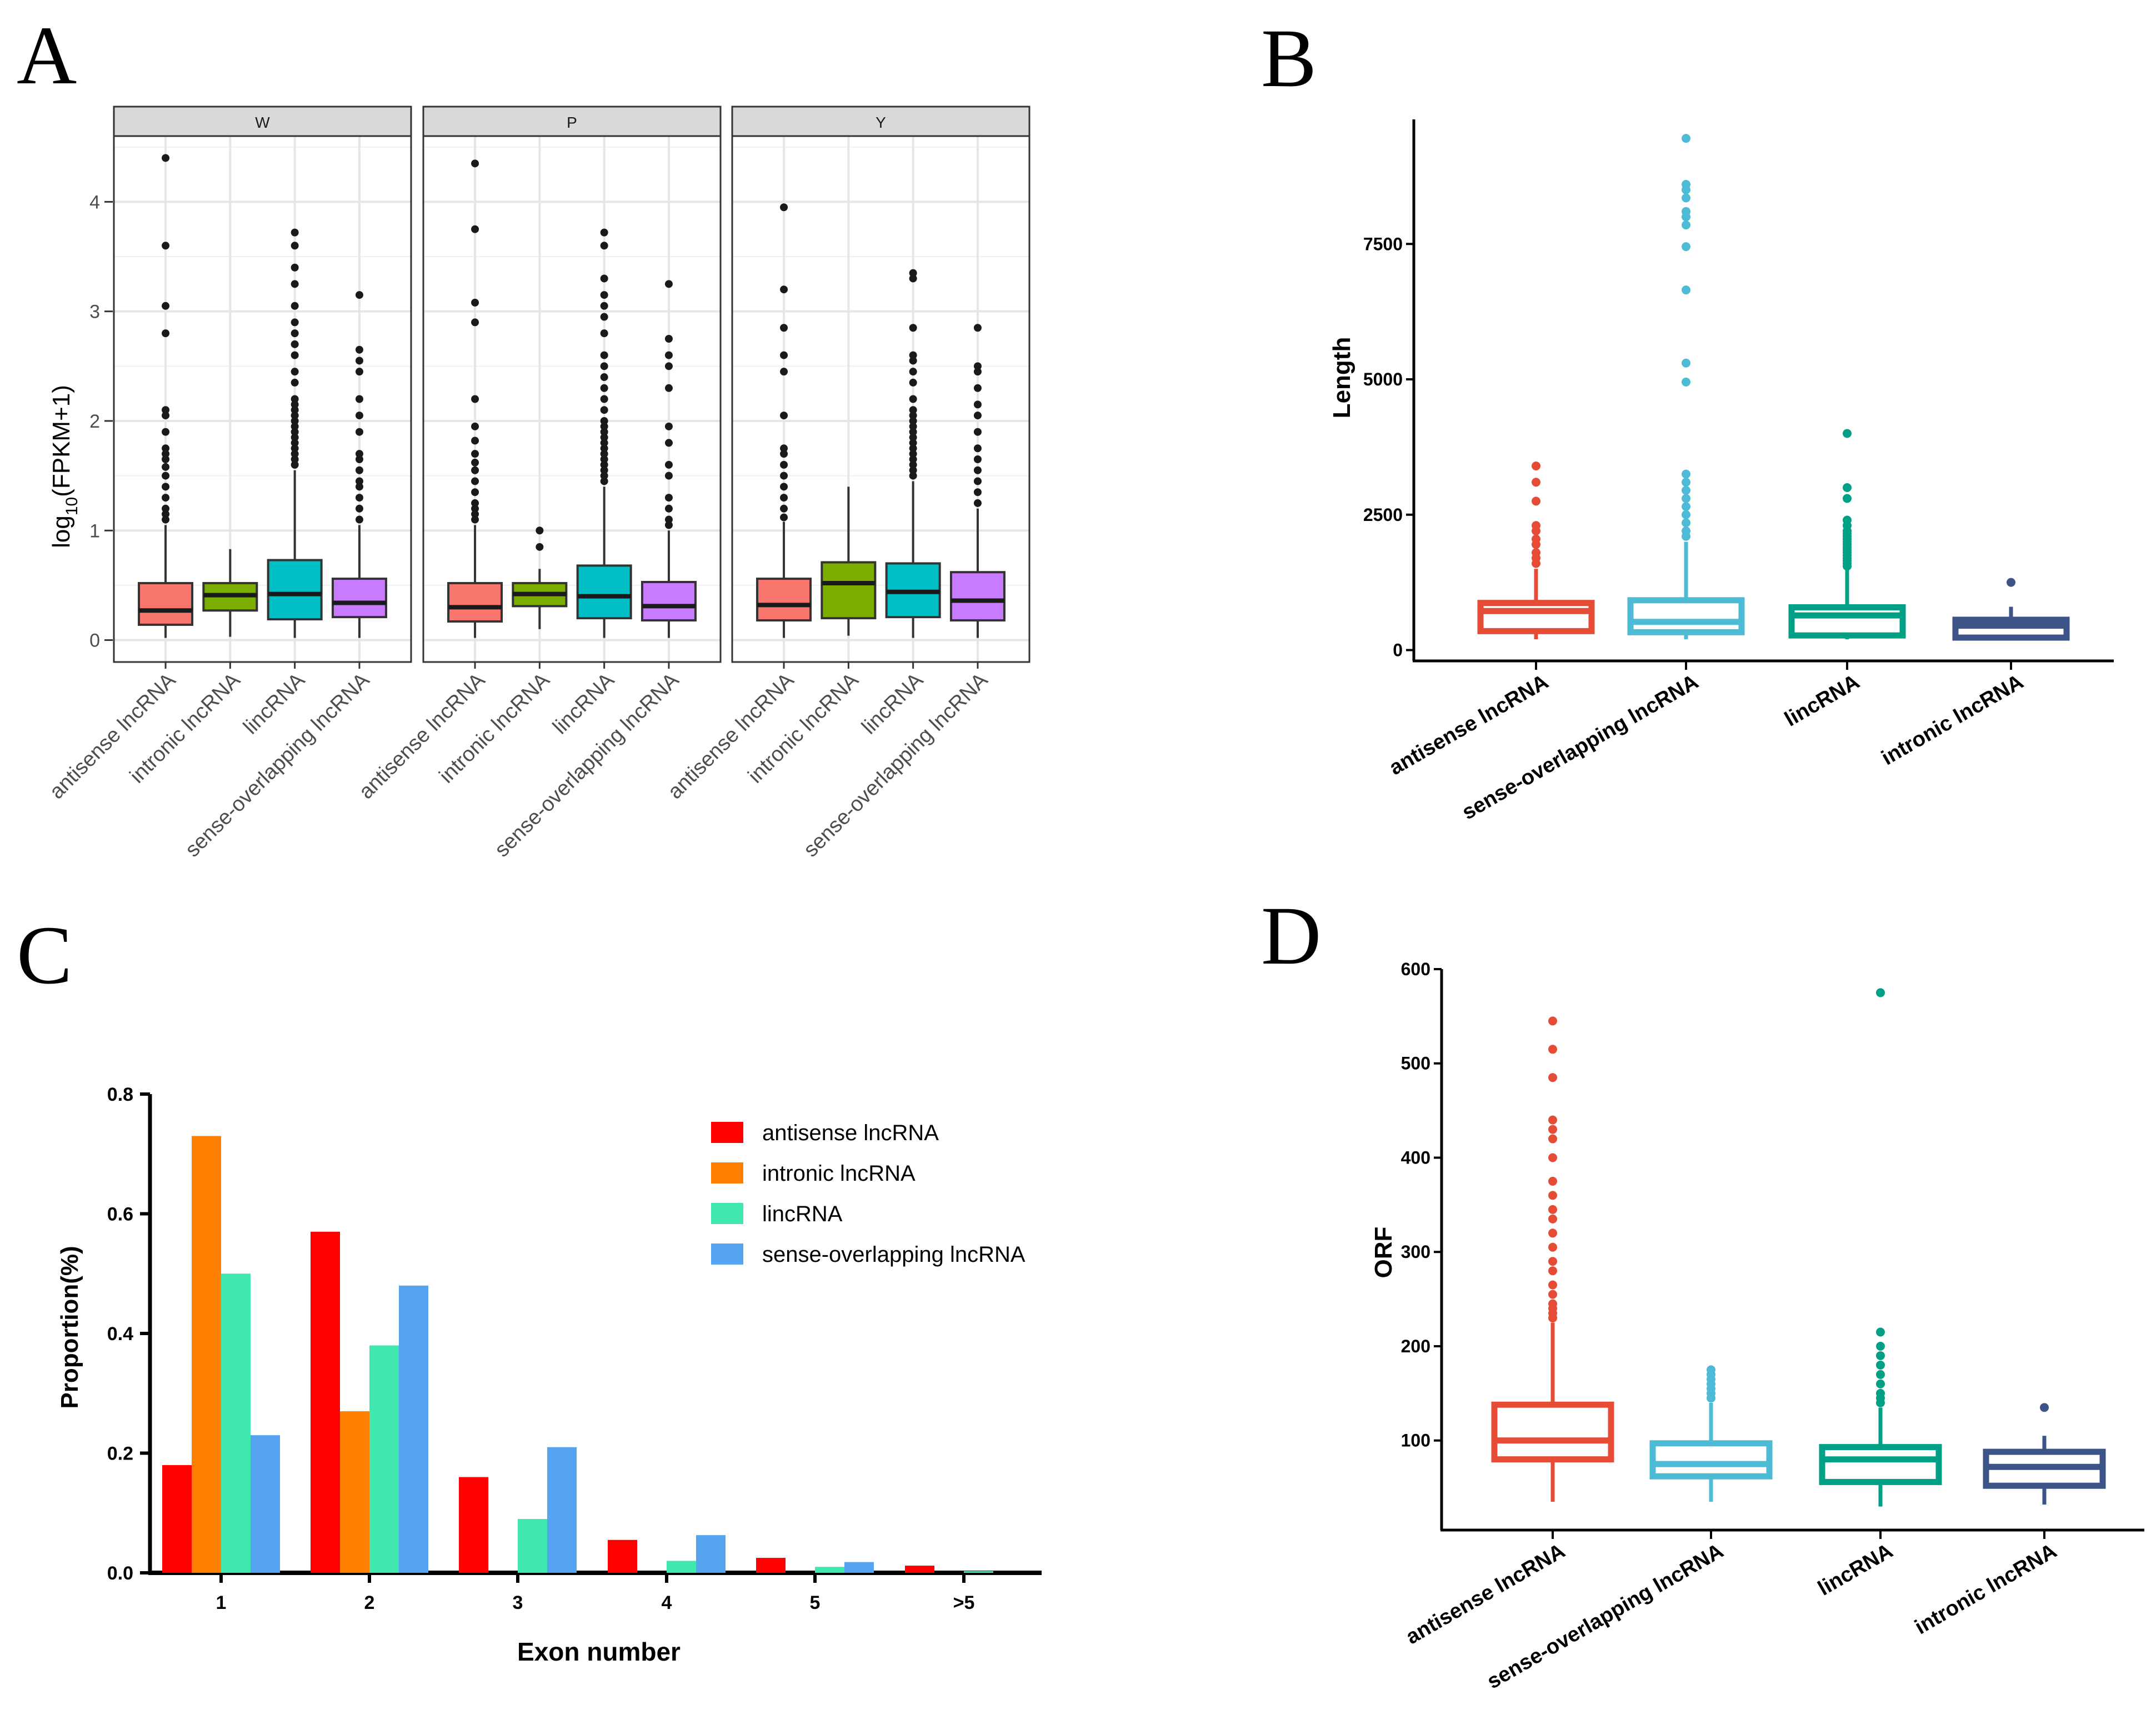 This screenshot has width=2156, height=1715. What do you see at coordinates (802, 1214) in the screenshot?
I see `panel-c-legend-label: lincRNA` at bounding box center [802, 1214].